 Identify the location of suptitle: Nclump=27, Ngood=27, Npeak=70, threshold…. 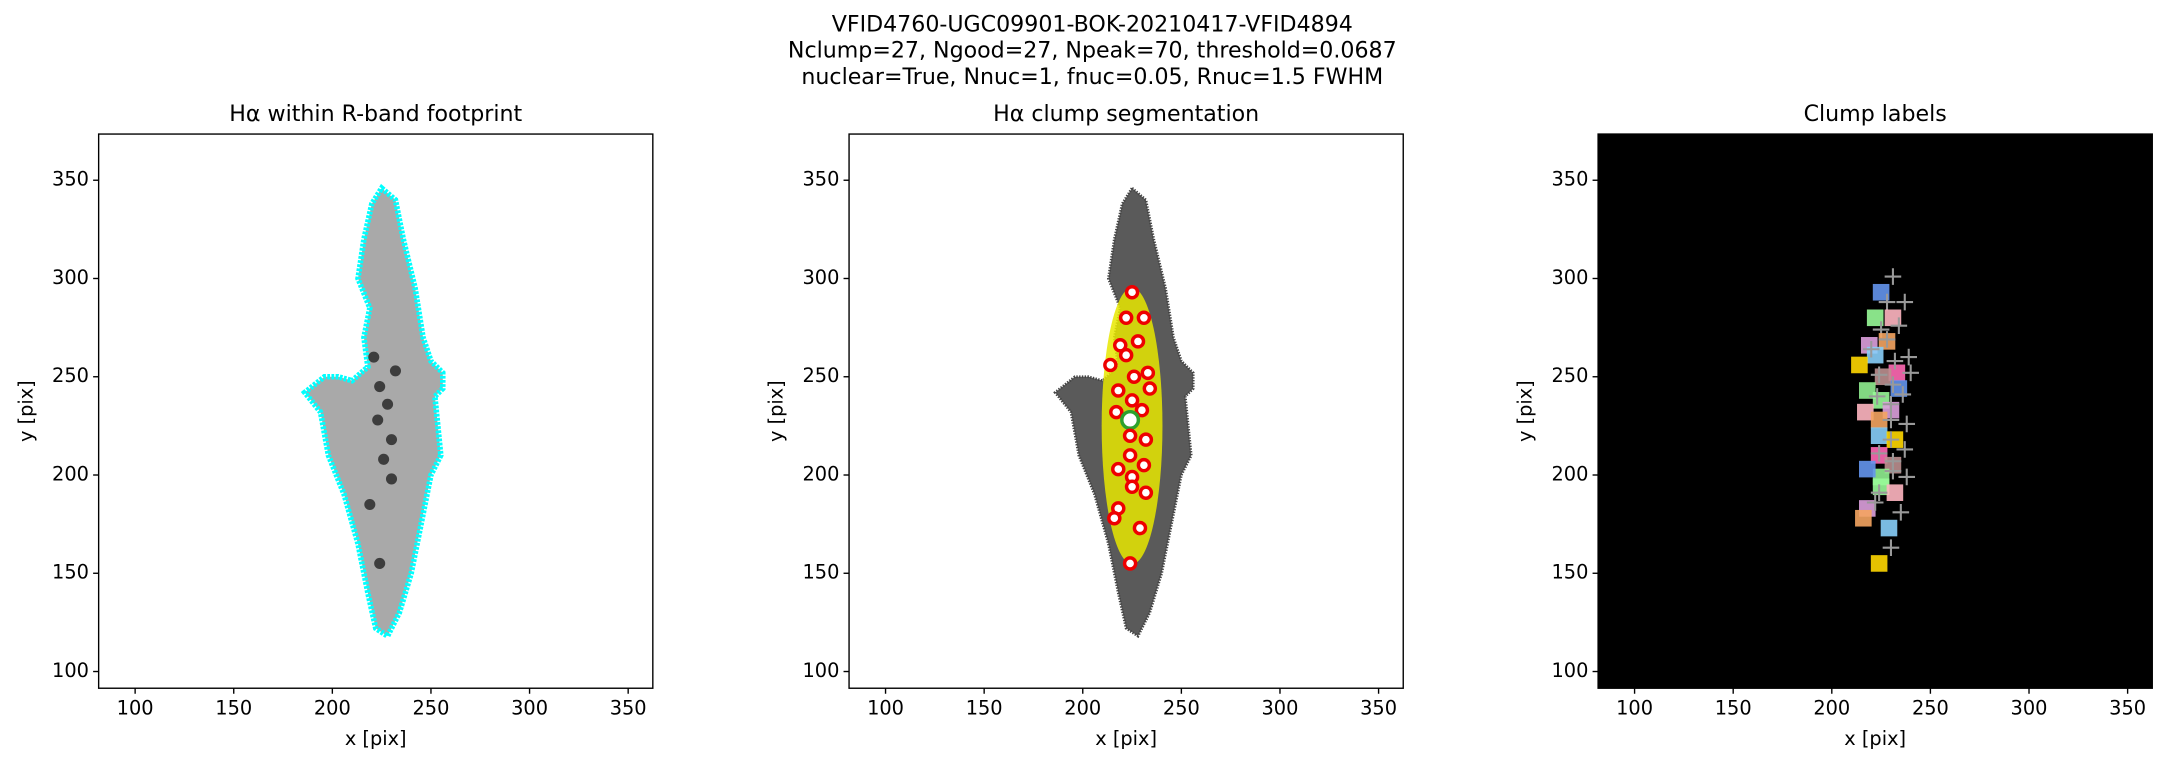
(1092, 51).